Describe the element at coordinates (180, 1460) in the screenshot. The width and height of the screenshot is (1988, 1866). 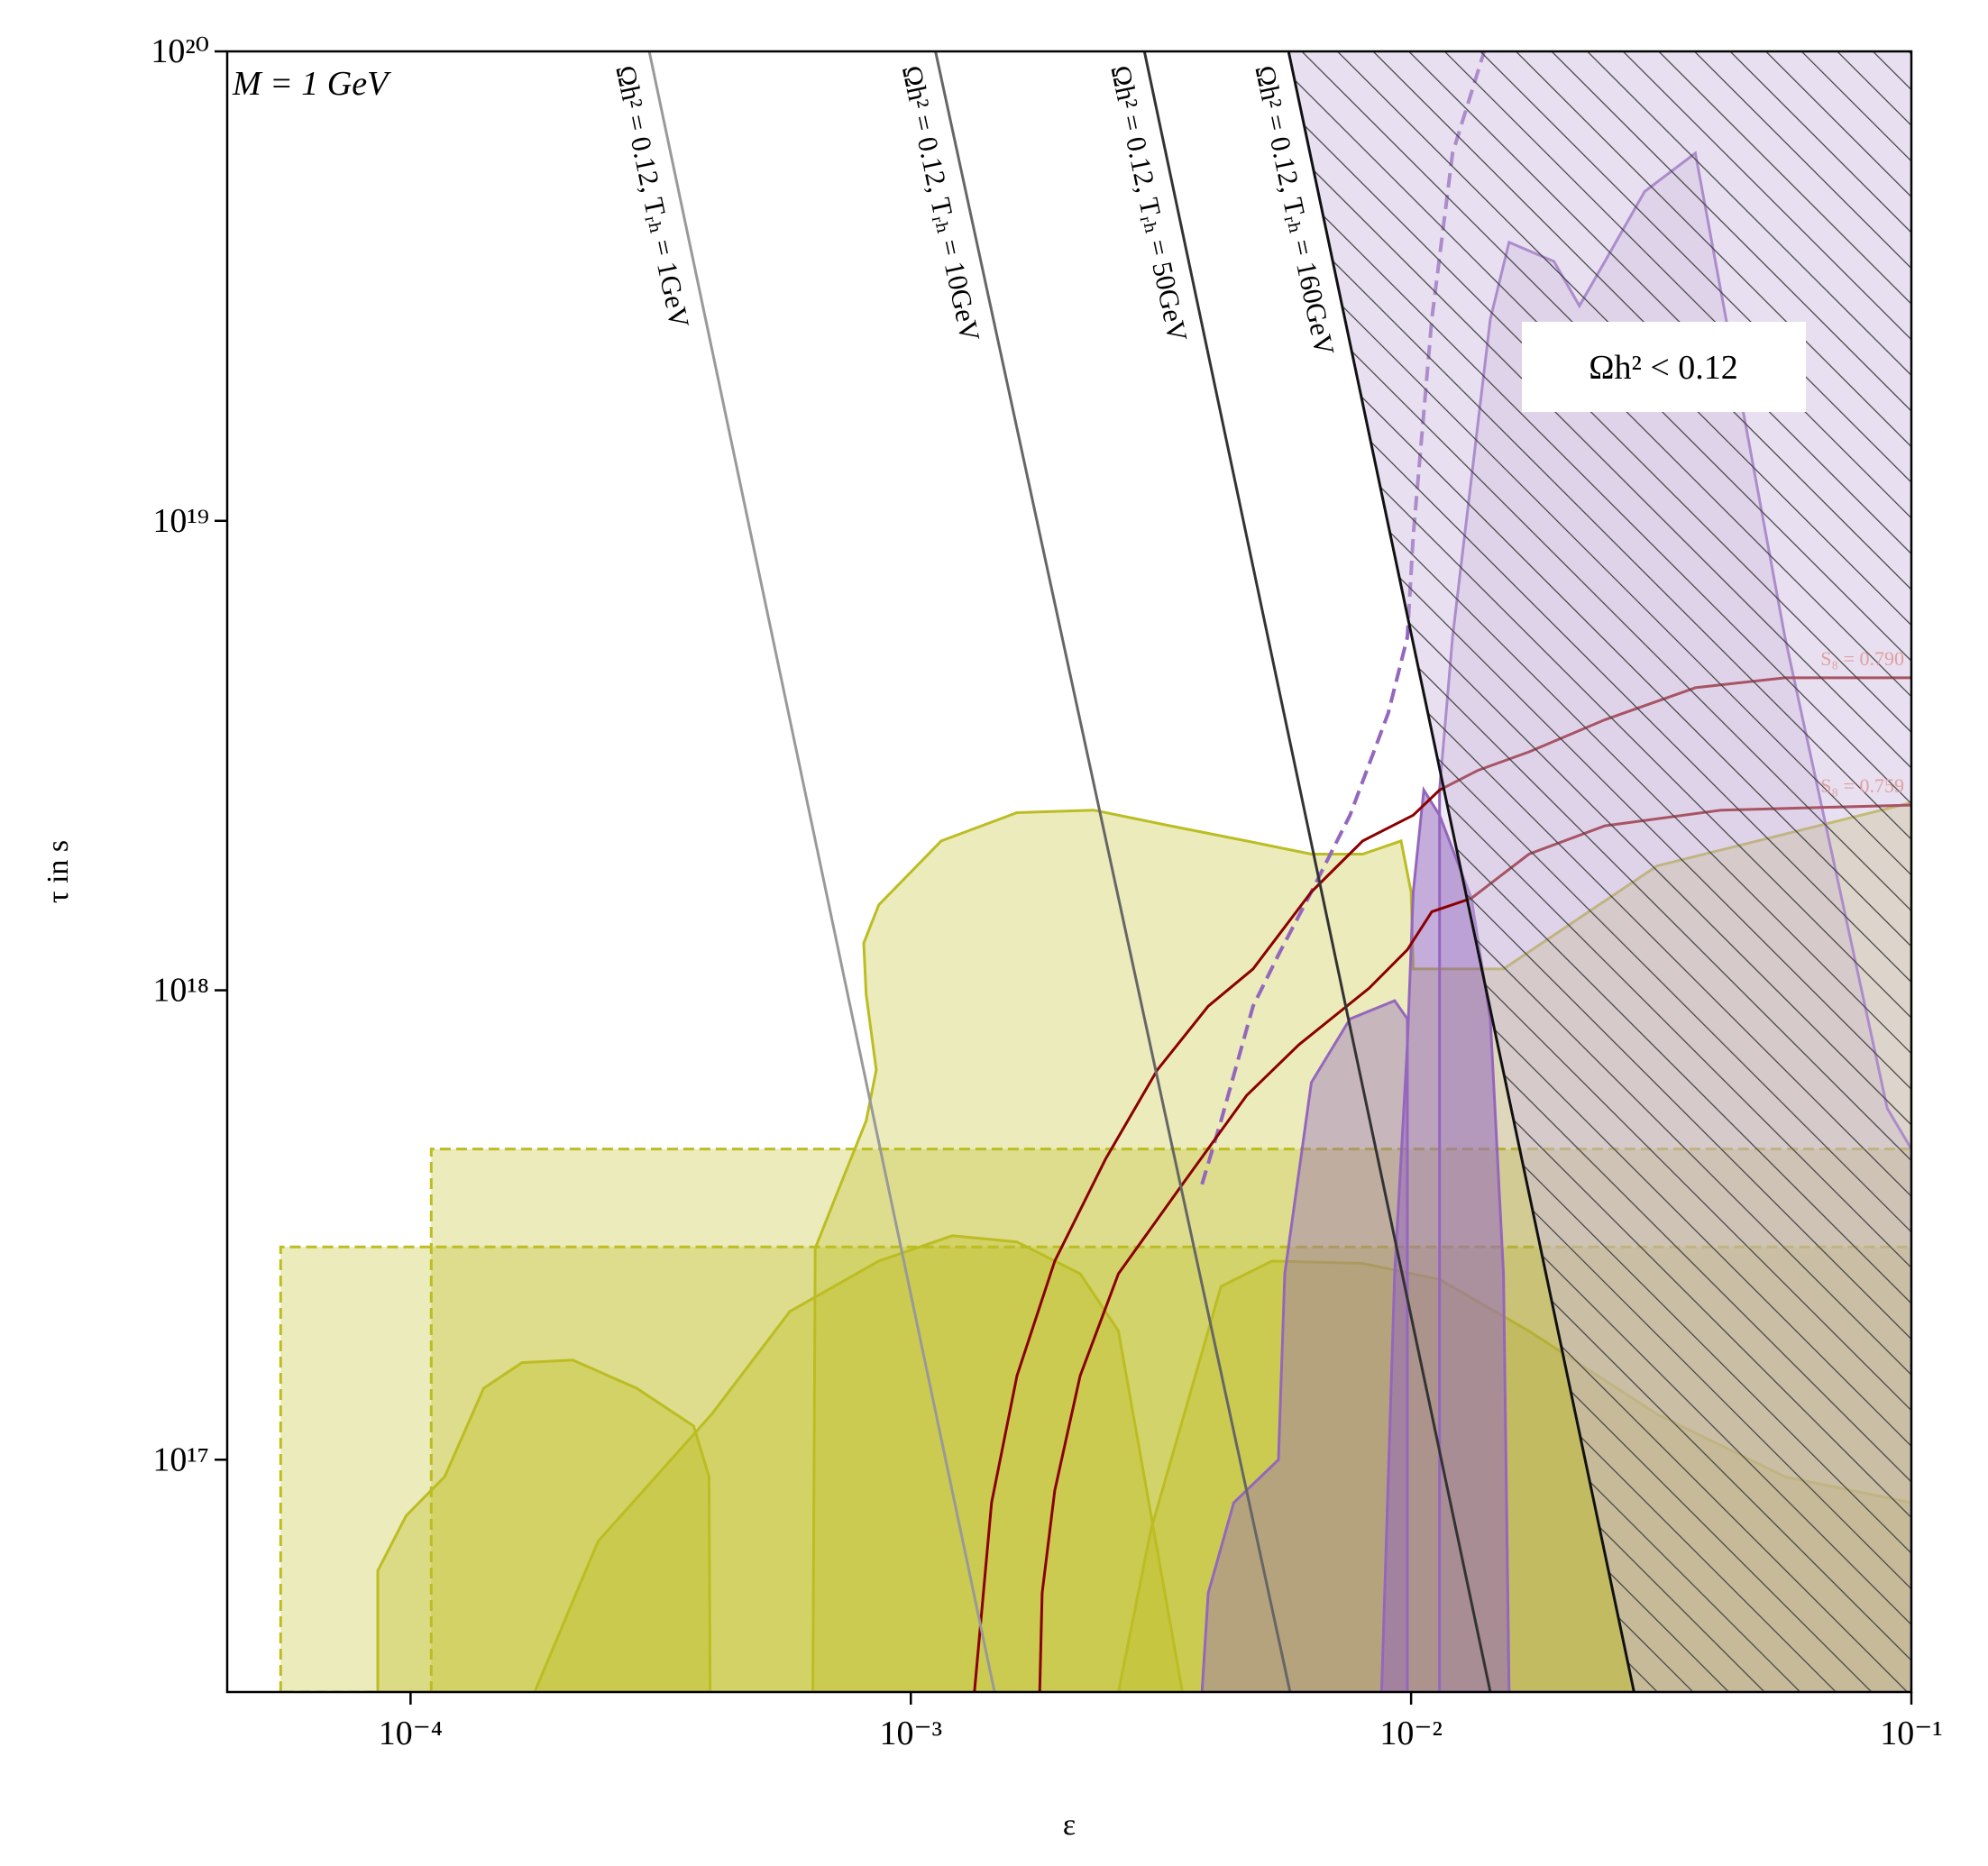
I see `y-tick-label: 10¹⁷` at that location.